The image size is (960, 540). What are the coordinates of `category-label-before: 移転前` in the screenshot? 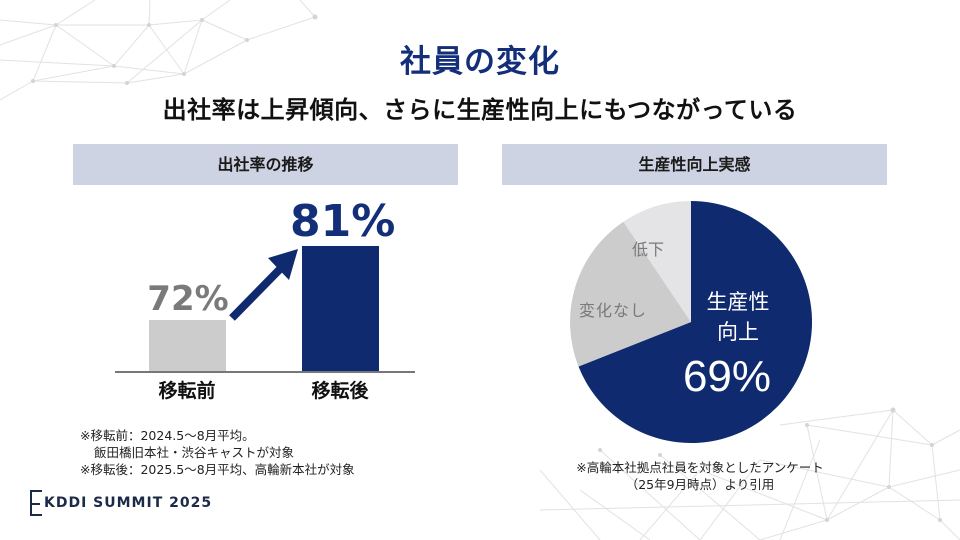 It's located at (187, 391).